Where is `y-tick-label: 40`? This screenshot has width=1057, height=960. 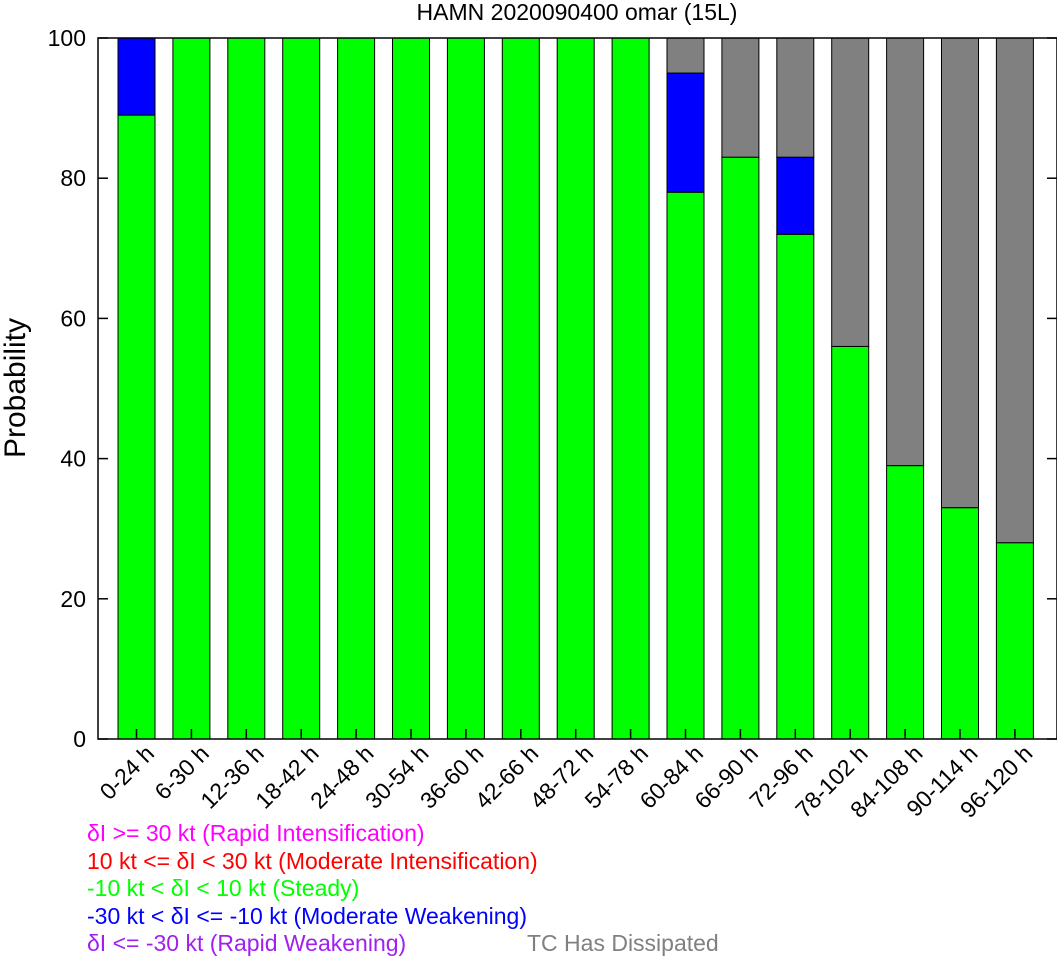 y-tick-label: 40 is located at coordinates (73, 459).